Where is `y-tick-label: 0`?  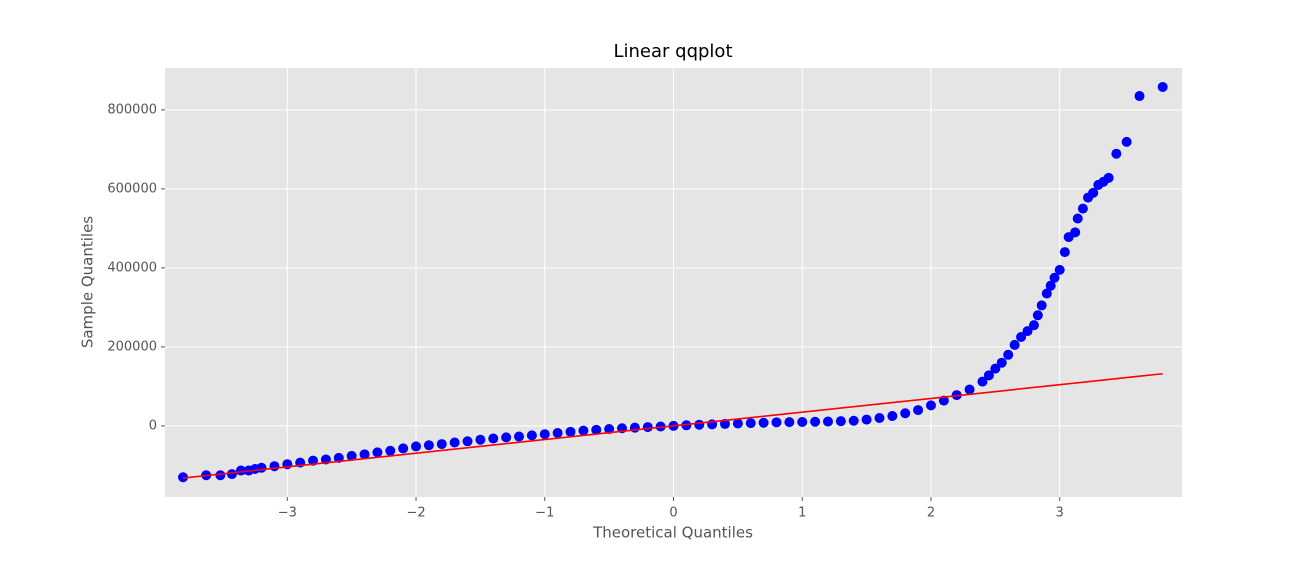
y-tick-label: 0 is located at coordinates (153, 425).